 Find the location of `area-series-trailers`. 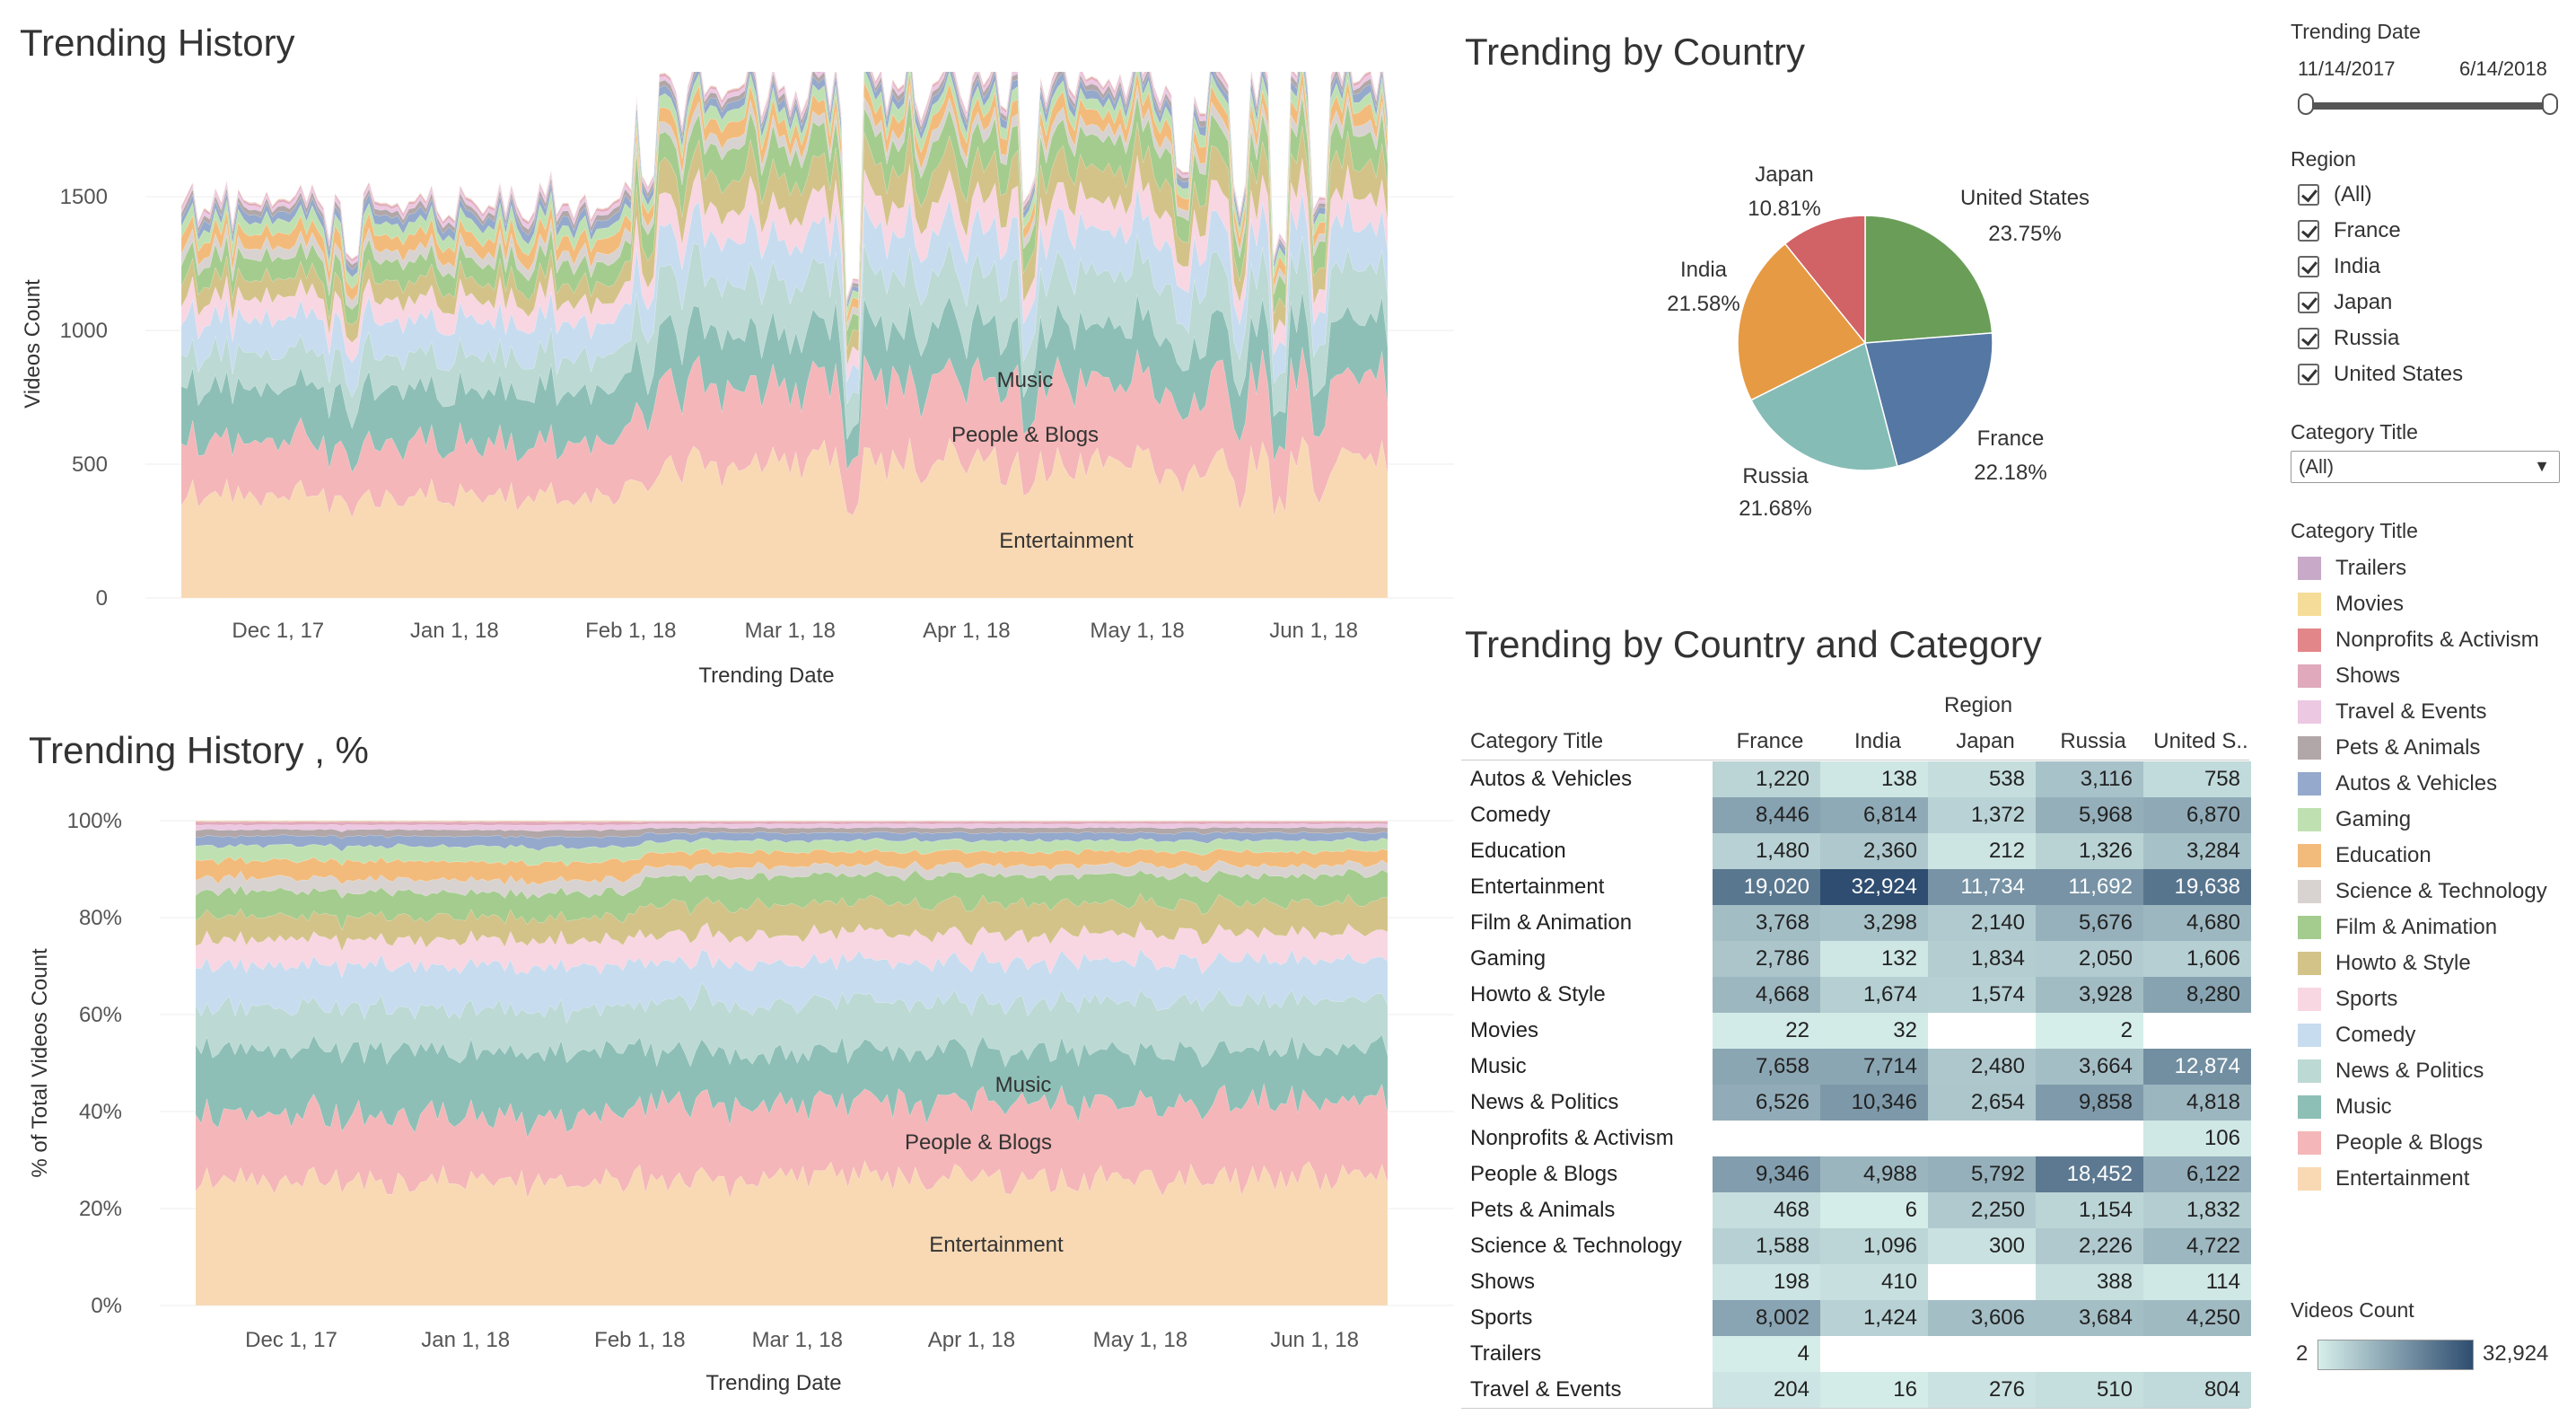

area-series-trailers is located at coordinates (784, 184).